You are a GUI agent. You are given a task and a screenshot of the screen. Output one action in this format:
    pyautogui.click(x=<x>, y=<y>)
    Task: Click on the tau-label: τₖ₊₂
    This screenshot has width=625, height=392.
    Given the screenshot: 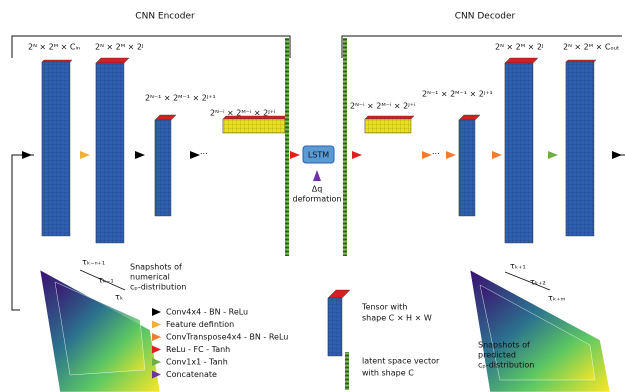 What is the action you would take?
    pyautogui.click(x=538, y=282)
    